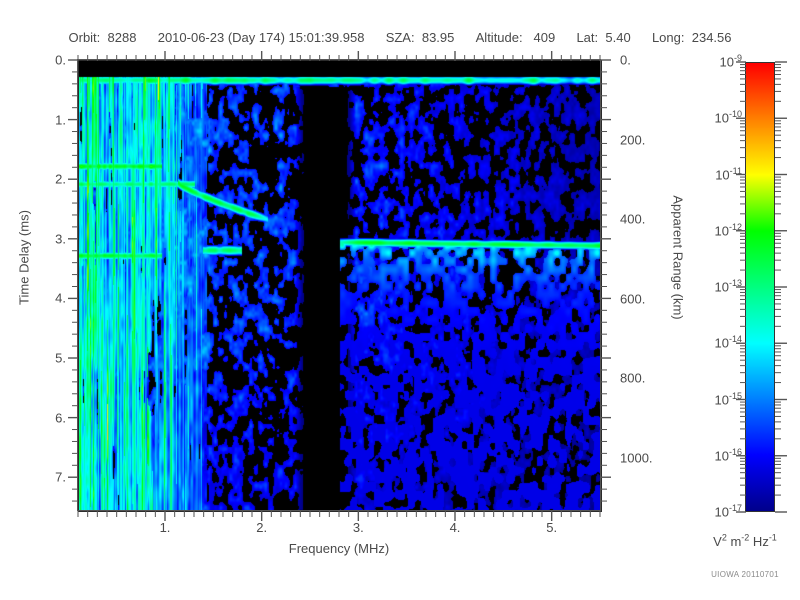 Image resolution: width=800 pixels, height=600 pixels. What do you see at coordinates (678, 257) in the screenshot?
I see `y-axis-right-title: Apparent Range (km)` at bounding box center [678, 257].